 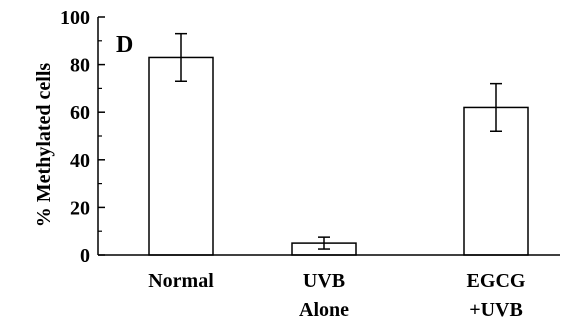 I want to click on y-ticks-group: 0 20 40 60 80 100, so click(x=82, y=137).